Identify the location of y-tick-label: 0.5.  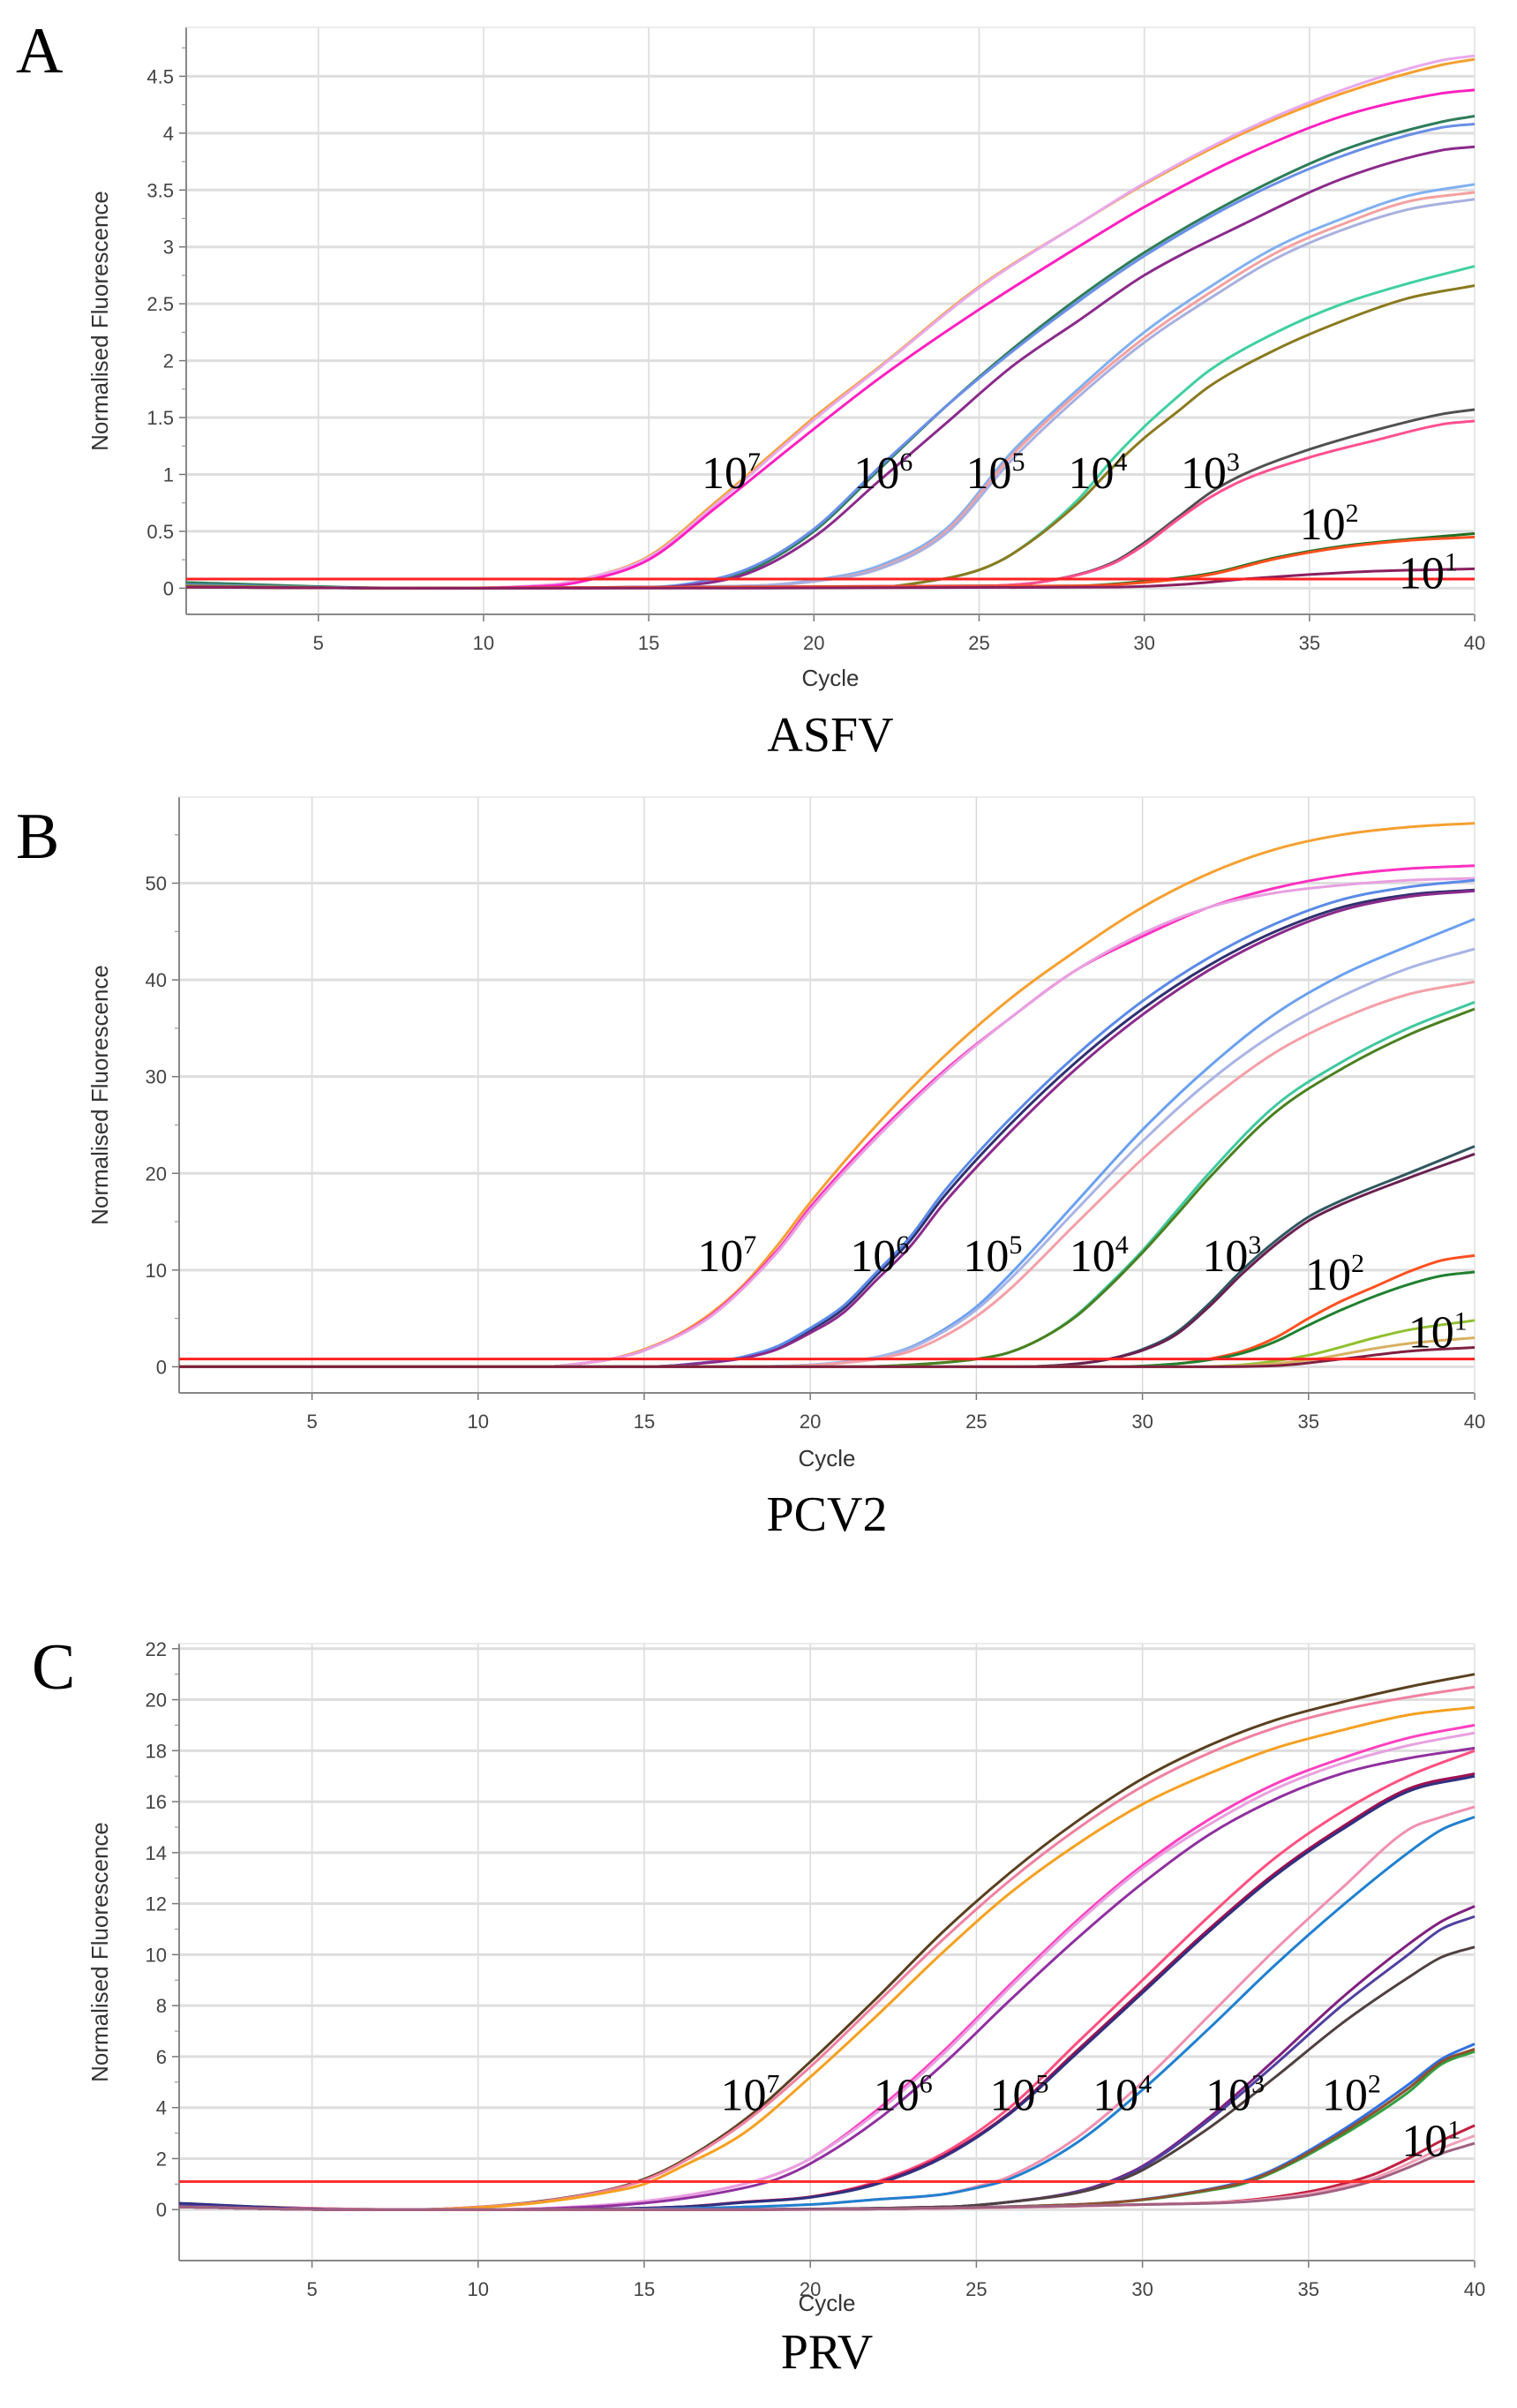
(160, 532).